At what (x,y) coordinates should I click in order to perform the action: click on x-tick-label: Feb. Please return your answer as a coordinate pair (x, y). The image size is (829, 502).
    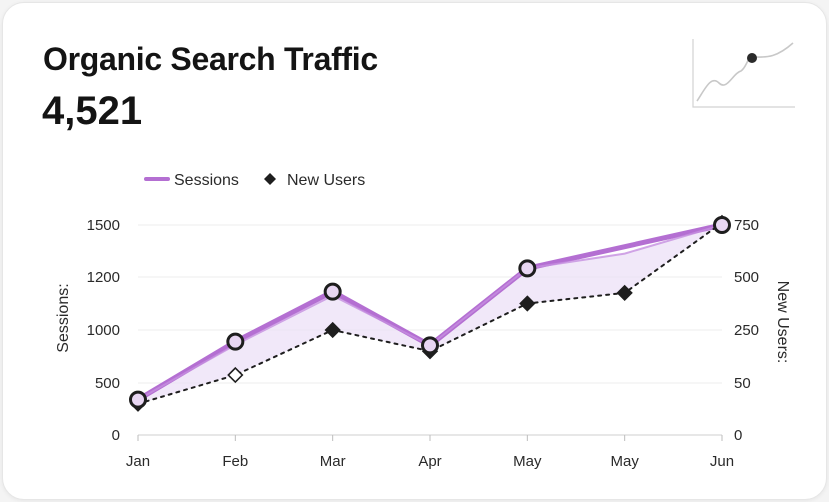
    Looking at the image, I should click on (235, 461).